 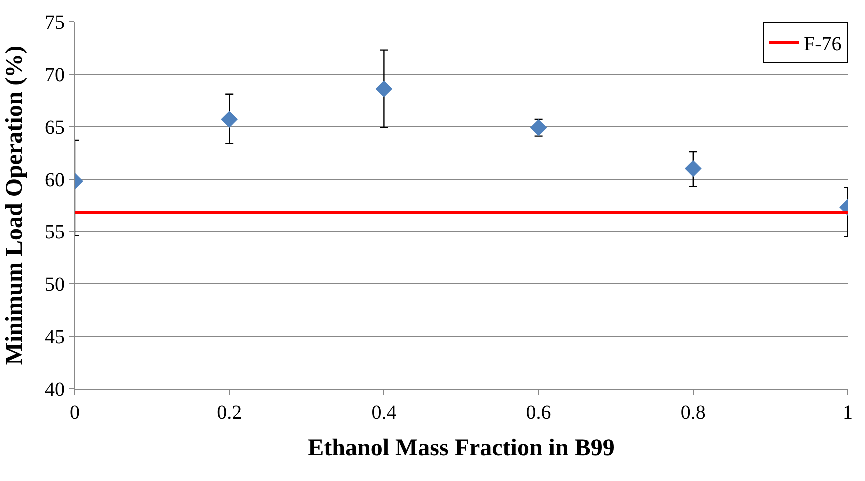 I want to click on x-axis-title: Ethanol Mass Fraction in B99, so click(x=461, y=448).